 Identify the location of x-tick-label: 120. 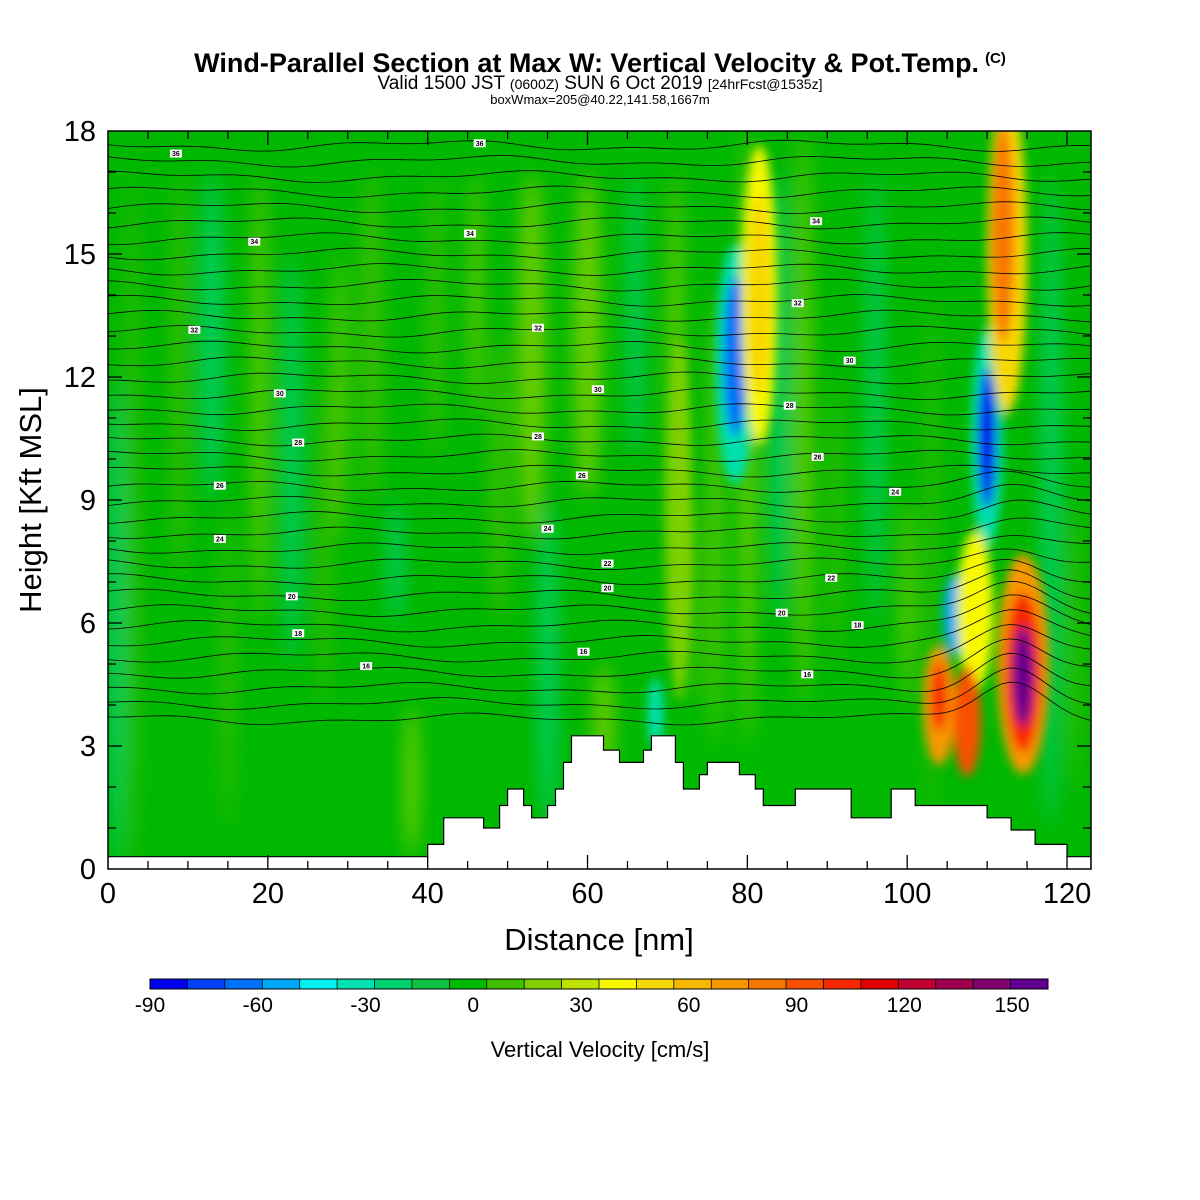
(1067, 894).